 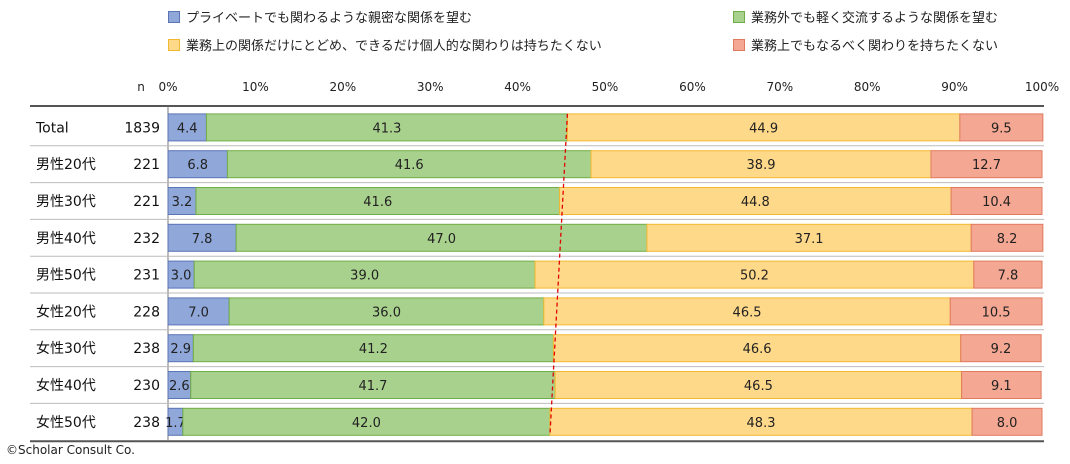 What do you see at coordinates (605, 87) in the screenshot?
I see `x-tick-label: 50%` at bounding box center [605, 87].